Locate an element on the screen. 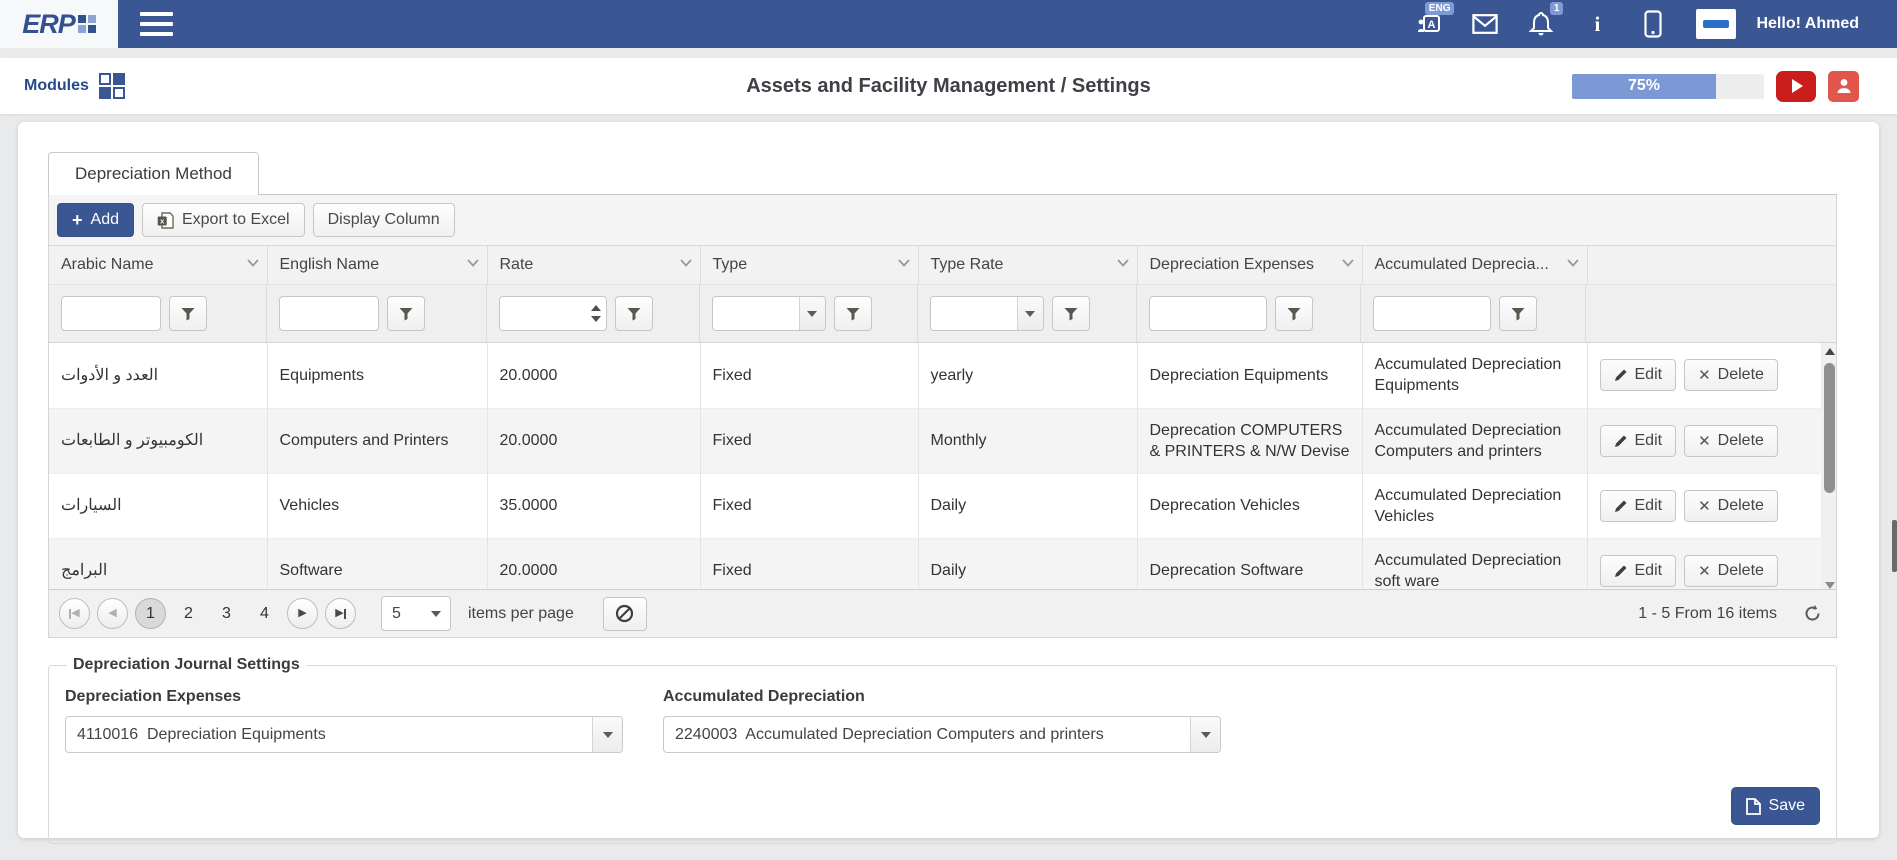 The width and height of the screenshot is (1897, 860). hamburger-menu-button is located at coordinates (156, 24).